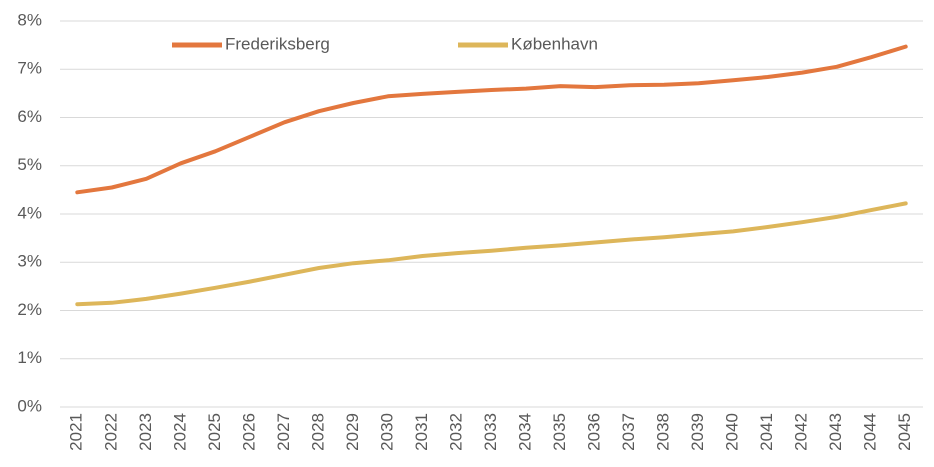 This screenshot has width=934, height=467. I want to click on x-tick-label: 2043, so click(835, 432).